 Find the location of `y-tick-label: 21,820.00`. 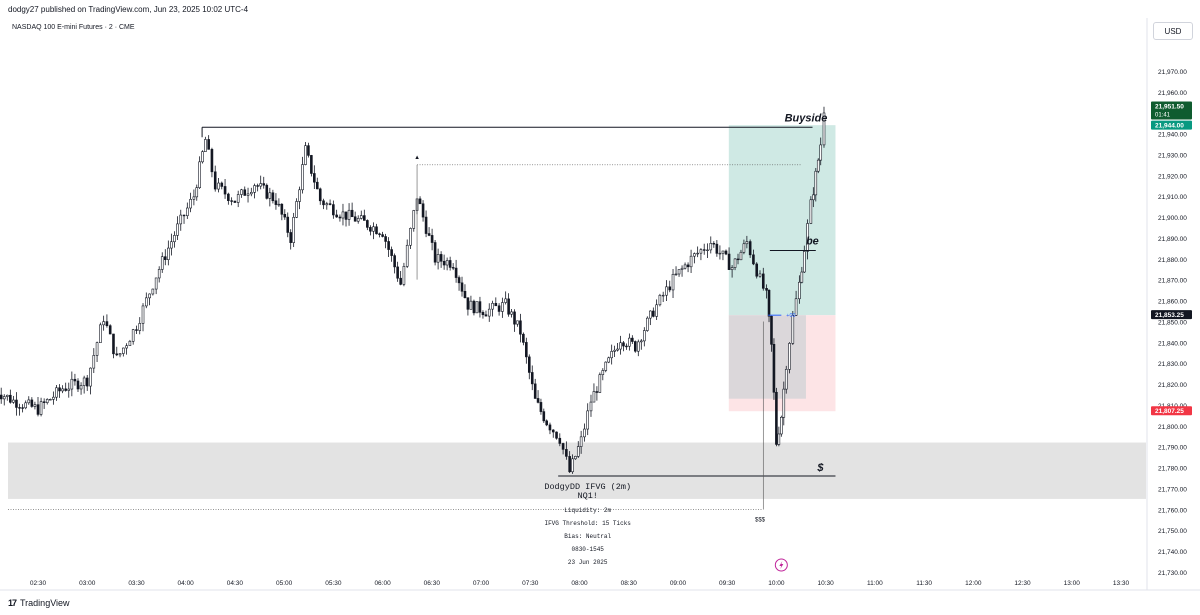

y-tick-label: 21,820.00 is located at coordinates (1172, 385).